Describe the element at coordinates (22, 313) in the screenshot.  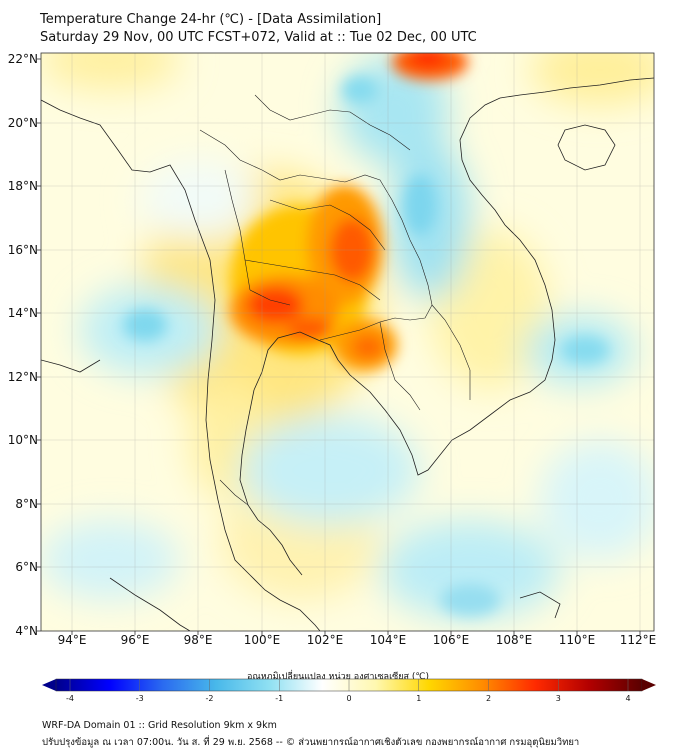
I see `lat-label: 14°N` at that location.